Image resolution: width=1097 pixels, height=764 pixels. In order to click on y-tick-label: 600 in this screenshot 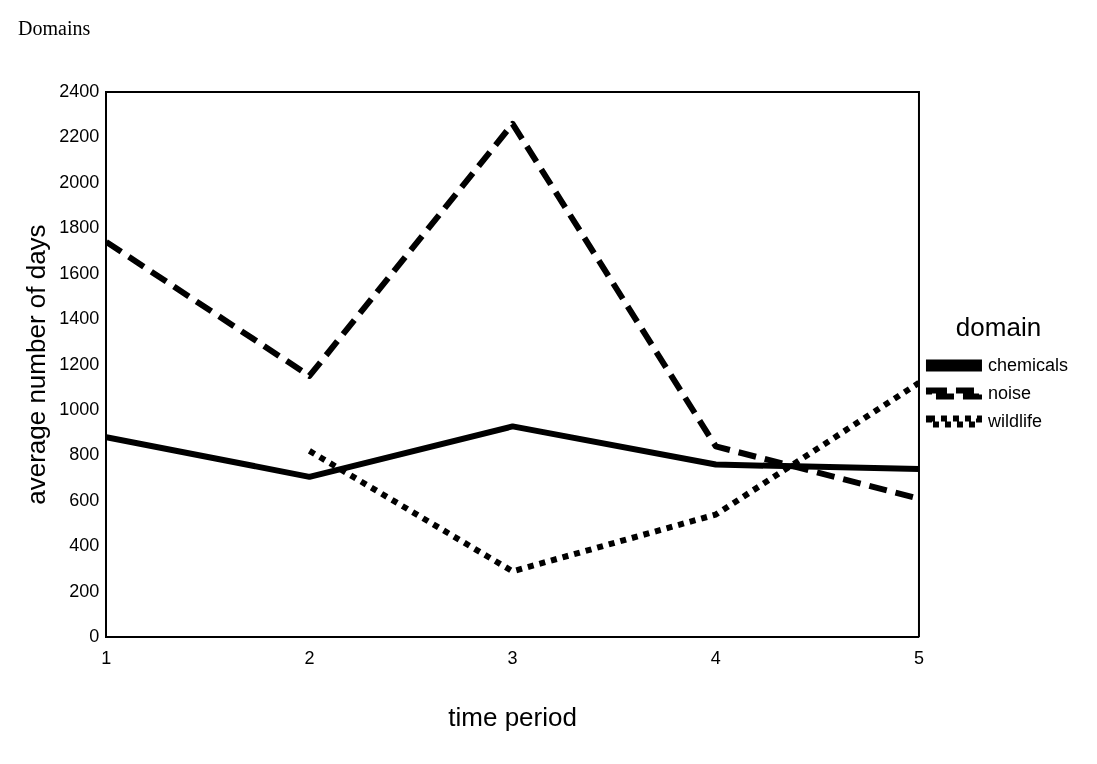, I will do `click(84, 499)`.